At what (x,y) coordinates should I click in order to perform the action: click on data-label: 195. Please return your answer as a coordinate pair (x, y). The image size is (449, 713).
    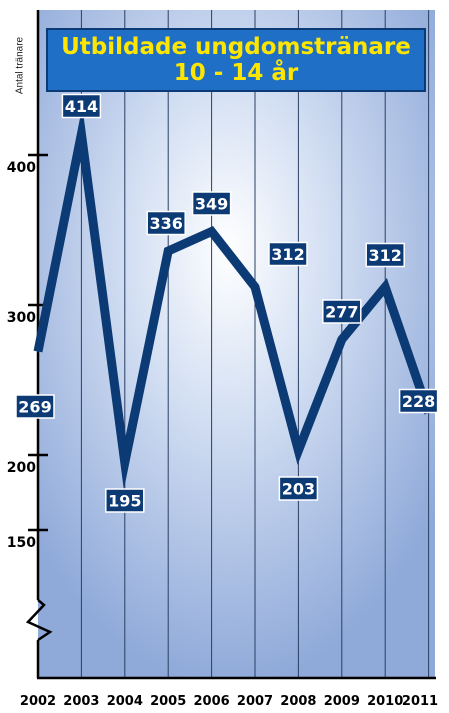
    Looking at the image, I should click on (124, 501).